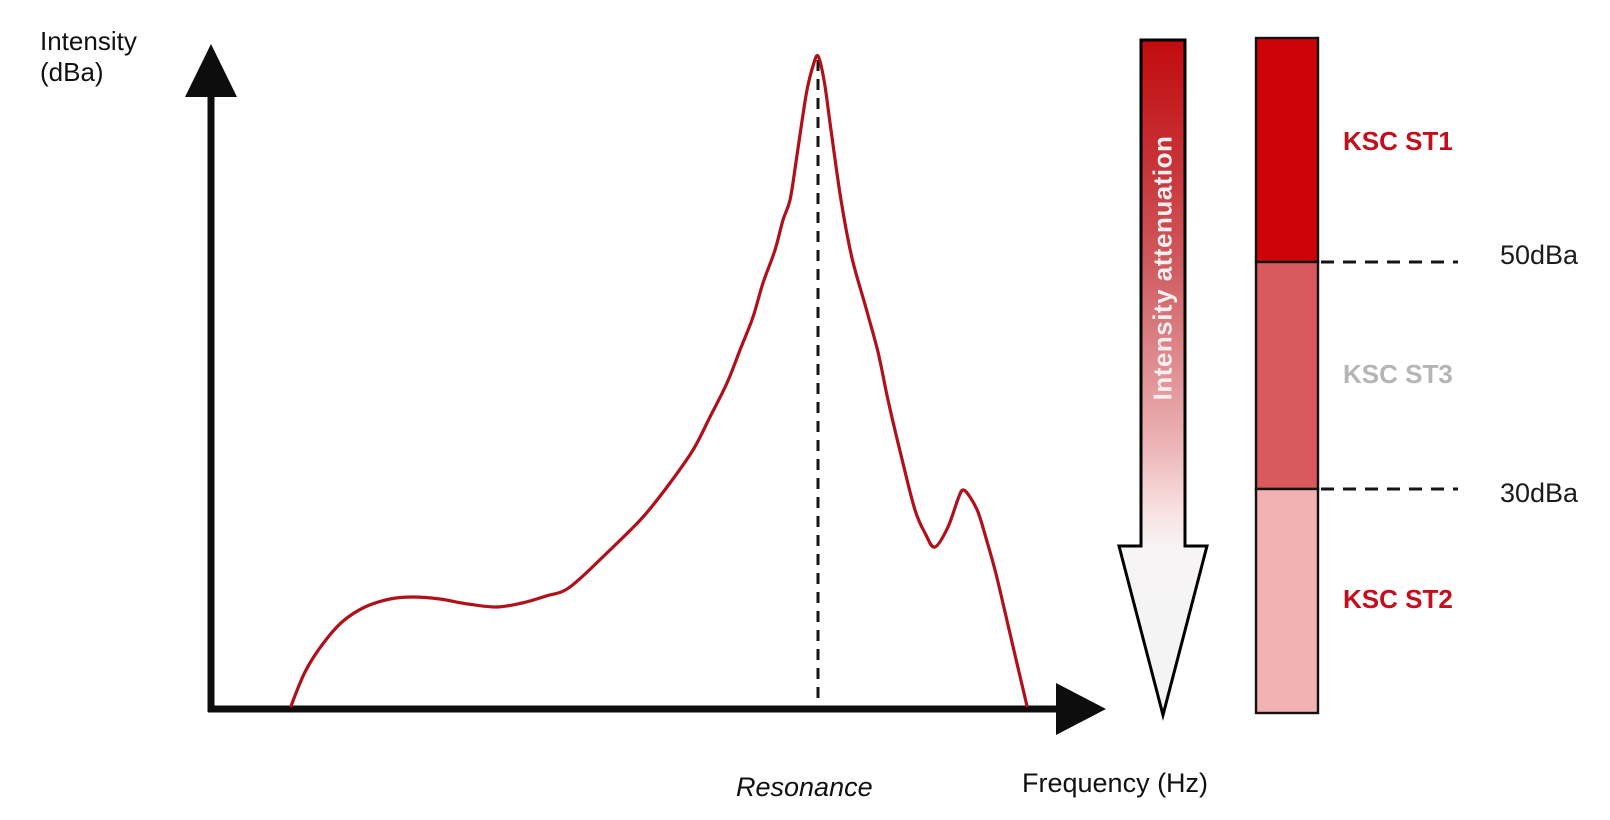  I want to click on x-axis, so click(657, 709).